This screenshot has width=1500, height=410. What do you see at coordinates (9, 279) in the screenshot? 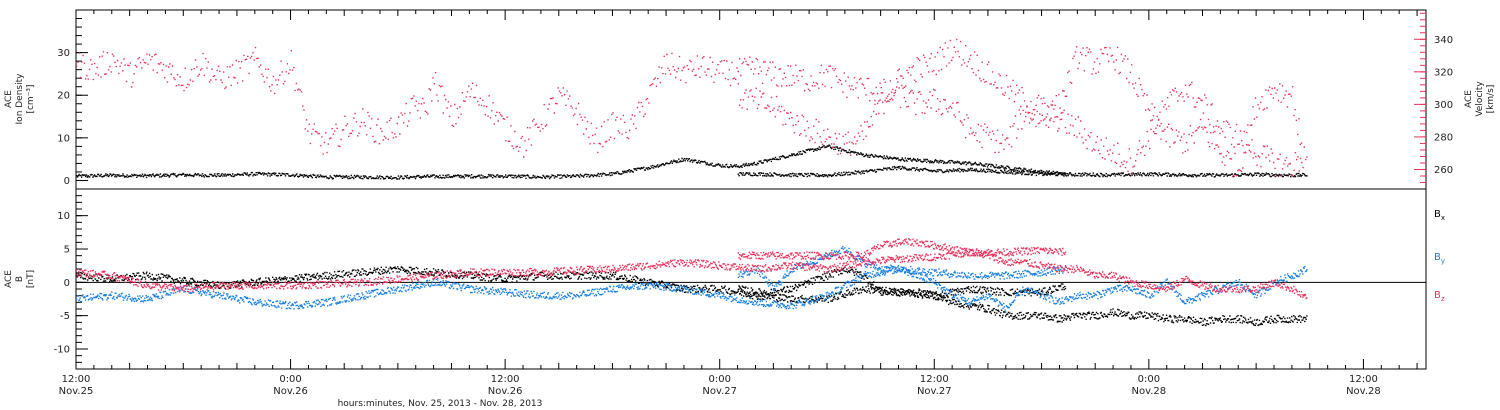
I see `b-axis-title-line: ACE` at bounding box center [9, 279].